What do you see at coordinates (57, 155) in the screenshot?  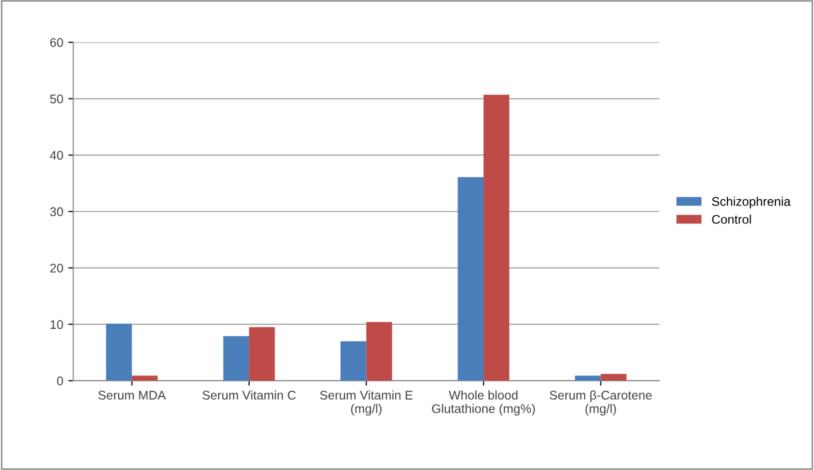 I see `y-tick-label: 40` at bounding box center [57, 155].